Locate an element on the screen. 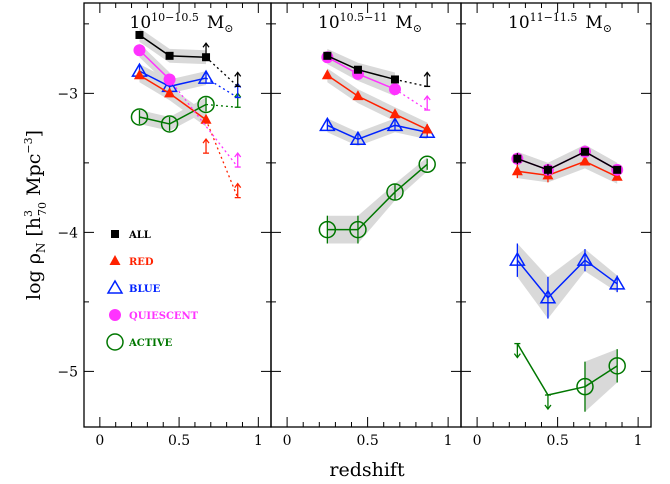 The width and height of the screenshot is (670, 484). legend: ALL RED BLUE QUIESCENT ACTIVE is located at coordinates (152, 290).